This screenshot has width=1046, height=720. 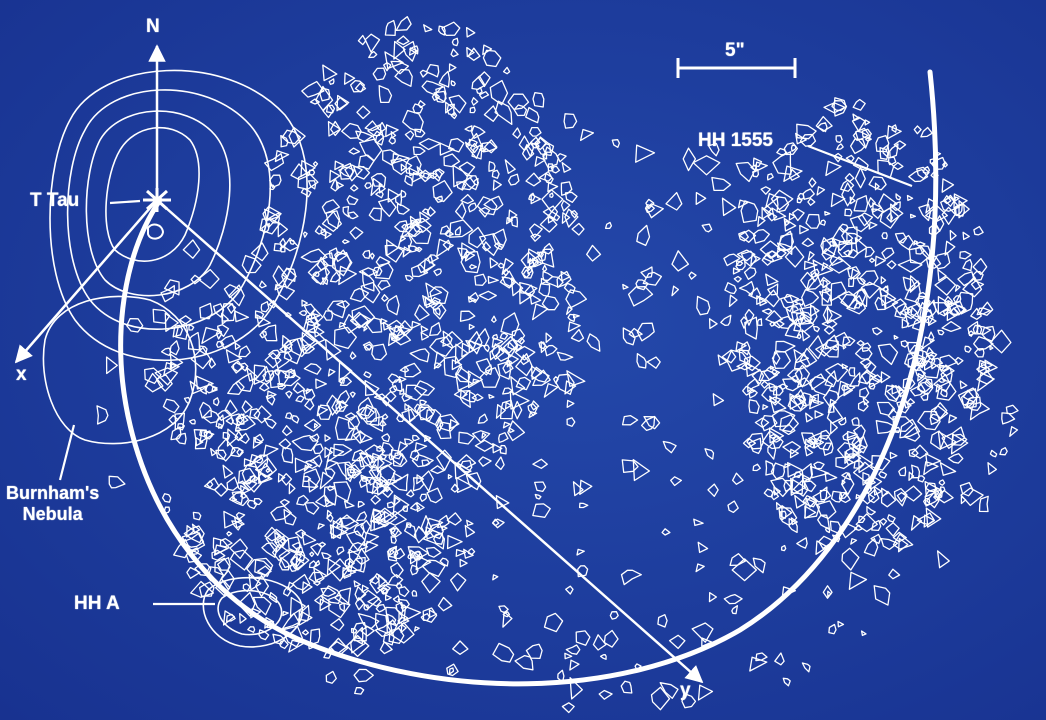 What do you see at coordinates (52, 513) in the screenshot?
I see `burnham-line-2: Nebula` at bounding box center [52, 513].